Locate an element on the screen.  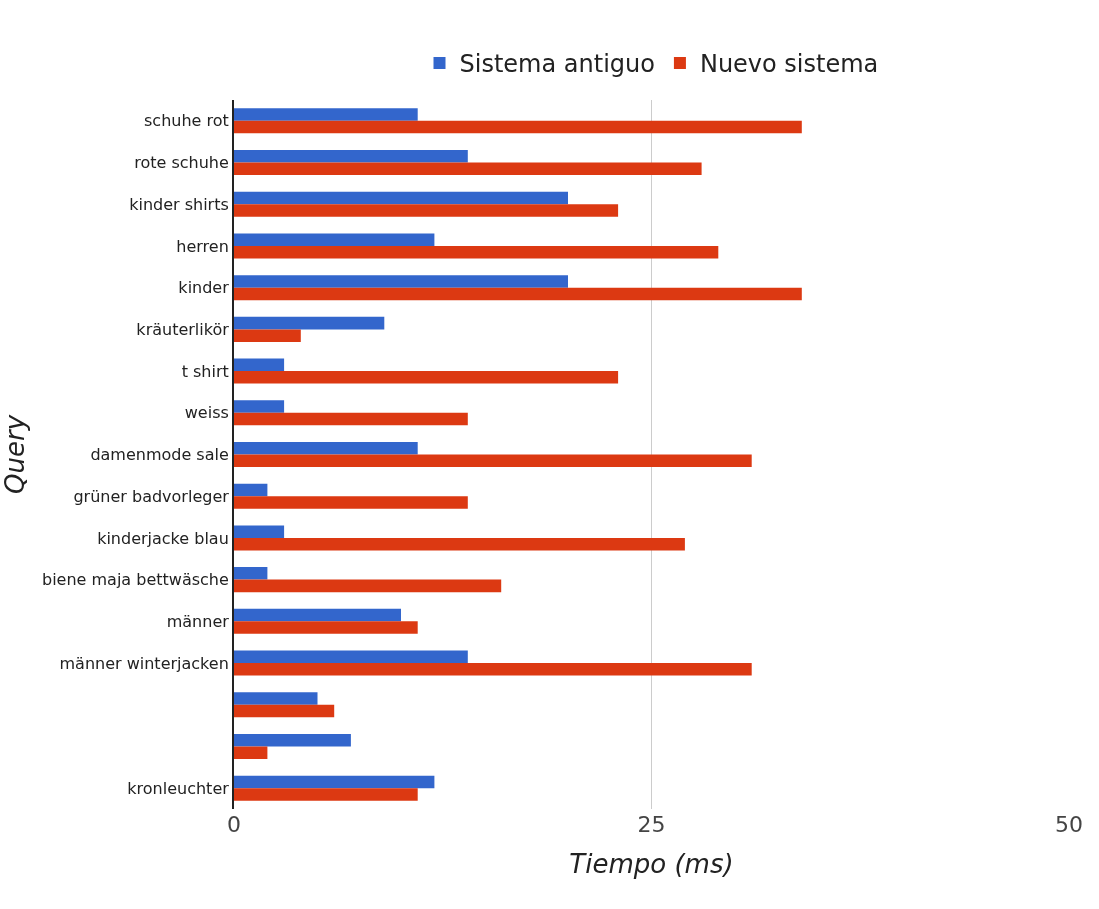
y-tick-label: herren is located at coordinates (202, 246).